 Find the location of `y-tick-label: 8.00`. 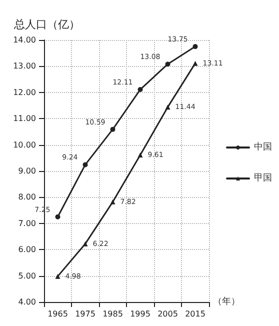

y-tick-label: 8.00 is located at coordinates (27, 197).